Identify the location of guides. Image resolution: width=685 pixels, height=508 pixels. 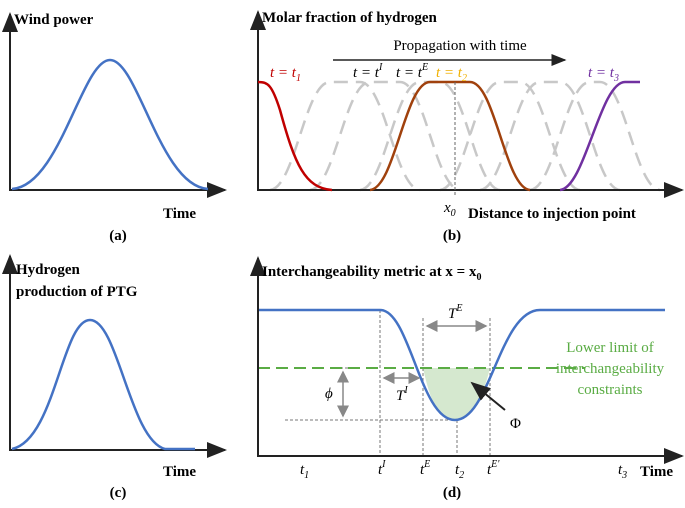
(388, 383).